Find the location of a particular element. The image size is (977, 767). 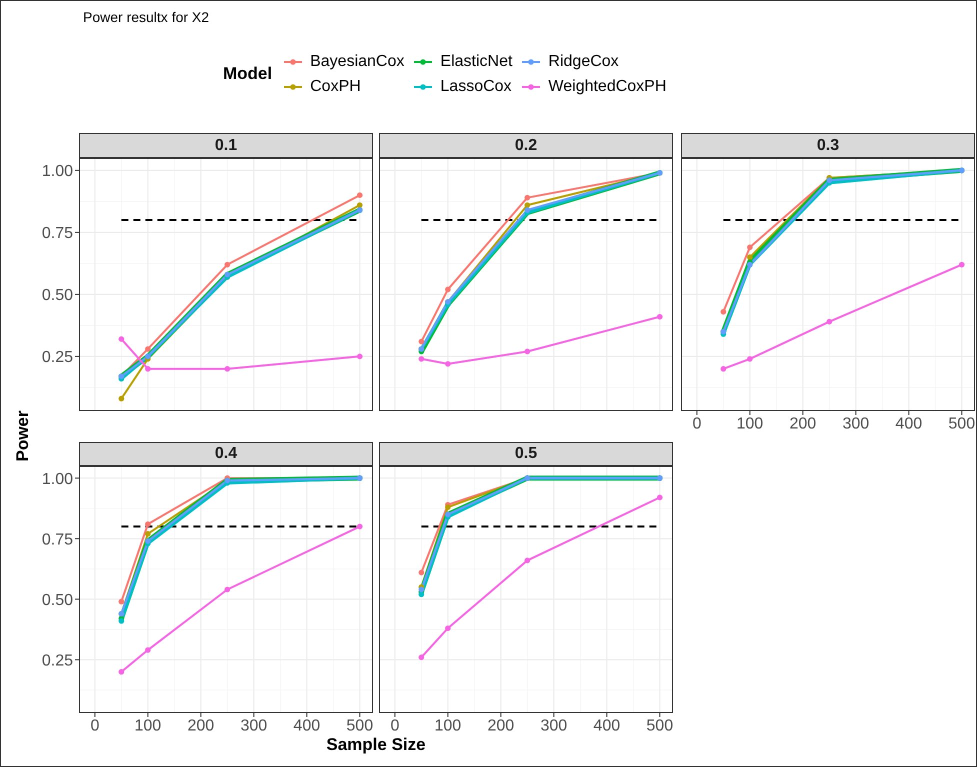

legend-label: RidgeCox is located at coordinates (583, 61).